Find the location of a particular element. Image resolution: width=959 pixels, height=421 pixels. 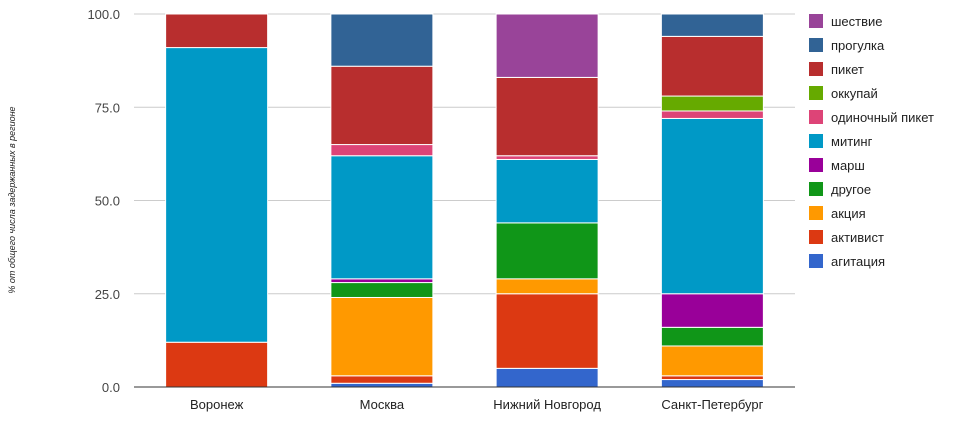

y-tick-label: 100.0 is located at coordinates (103, 14).